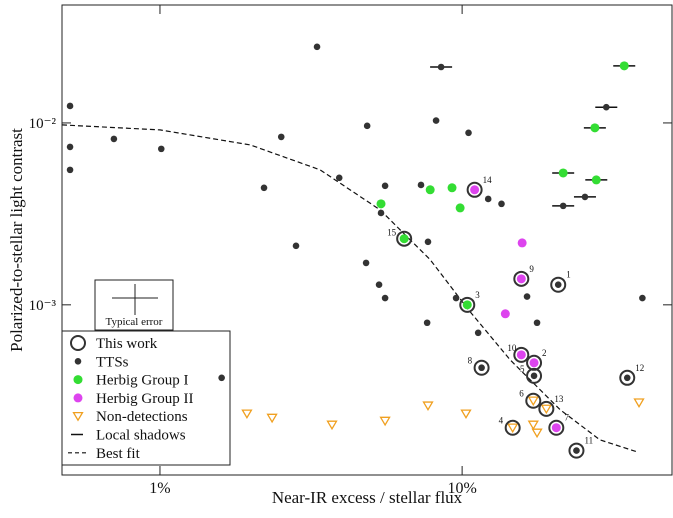 This screenshot has width=673, height=518. I want to click on error-box, so click(134, 305).